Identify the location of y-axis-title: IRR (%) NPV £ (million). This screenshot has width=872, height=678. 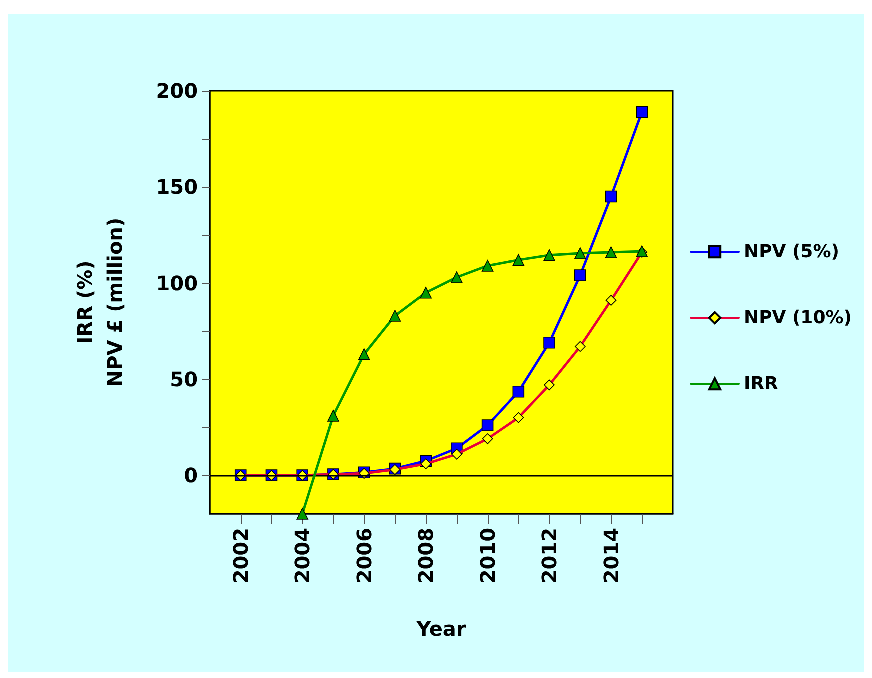
(100, 303).